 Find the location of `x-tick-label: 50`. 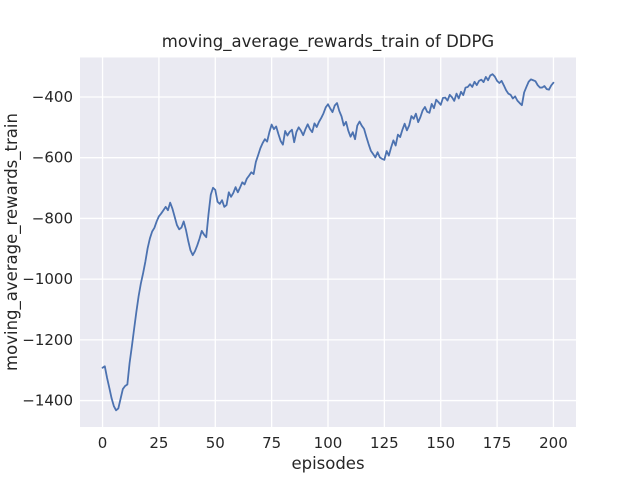

x-tick-label: 50 is located at coordinates (215, 443).